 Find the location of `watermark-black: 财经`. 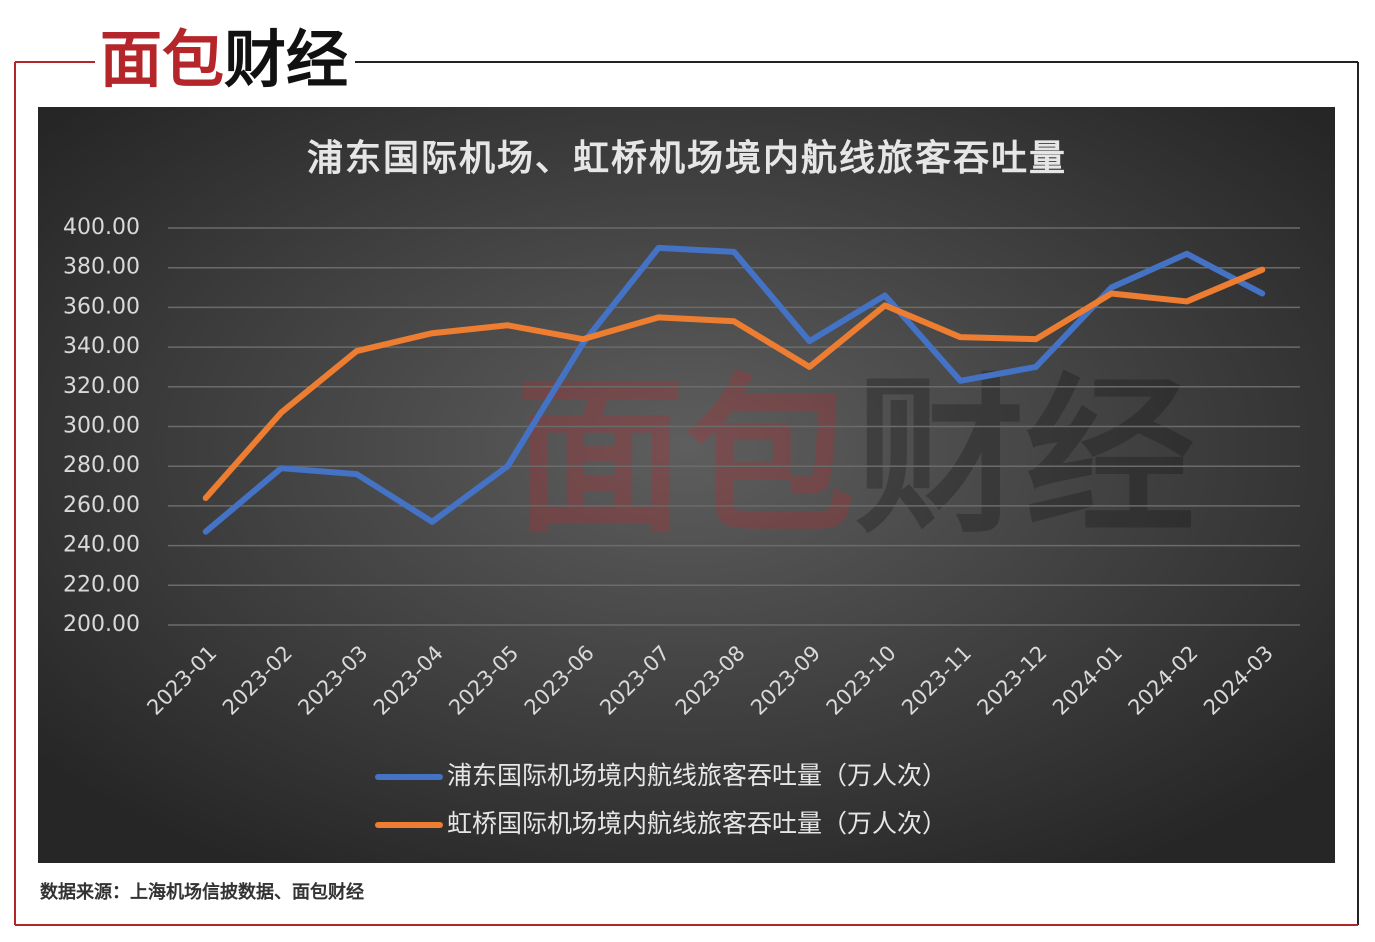

watermark-black: 财经 is located at coordinates (1025, 458).